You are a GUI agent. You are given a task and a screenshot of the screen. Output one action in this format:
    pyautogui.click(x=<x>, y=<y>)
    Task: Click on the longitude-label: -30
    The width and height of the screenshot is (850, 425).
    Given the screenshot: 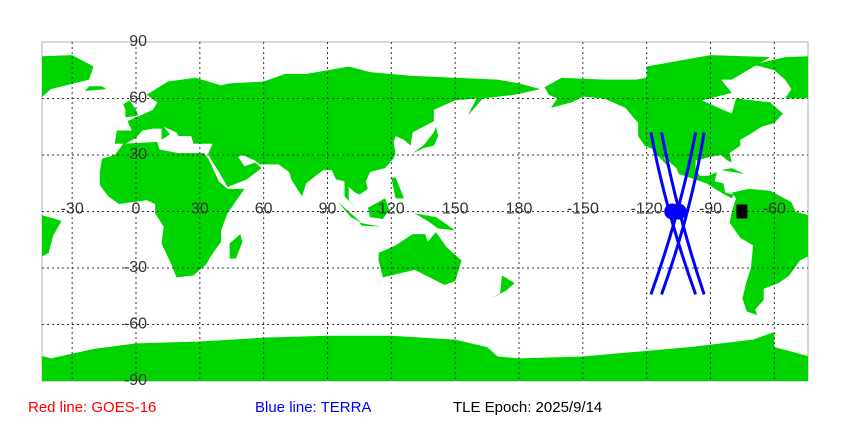 What is the action you would take?
    pyautogui.click(x=72, y=209)
    